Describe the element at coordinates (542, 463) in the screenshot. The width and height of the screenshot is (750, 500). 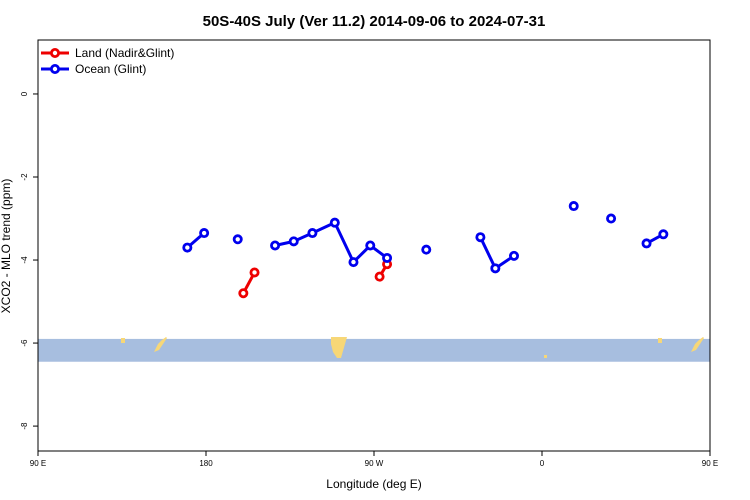
I see `x-tick-label-3: 0` at that location.